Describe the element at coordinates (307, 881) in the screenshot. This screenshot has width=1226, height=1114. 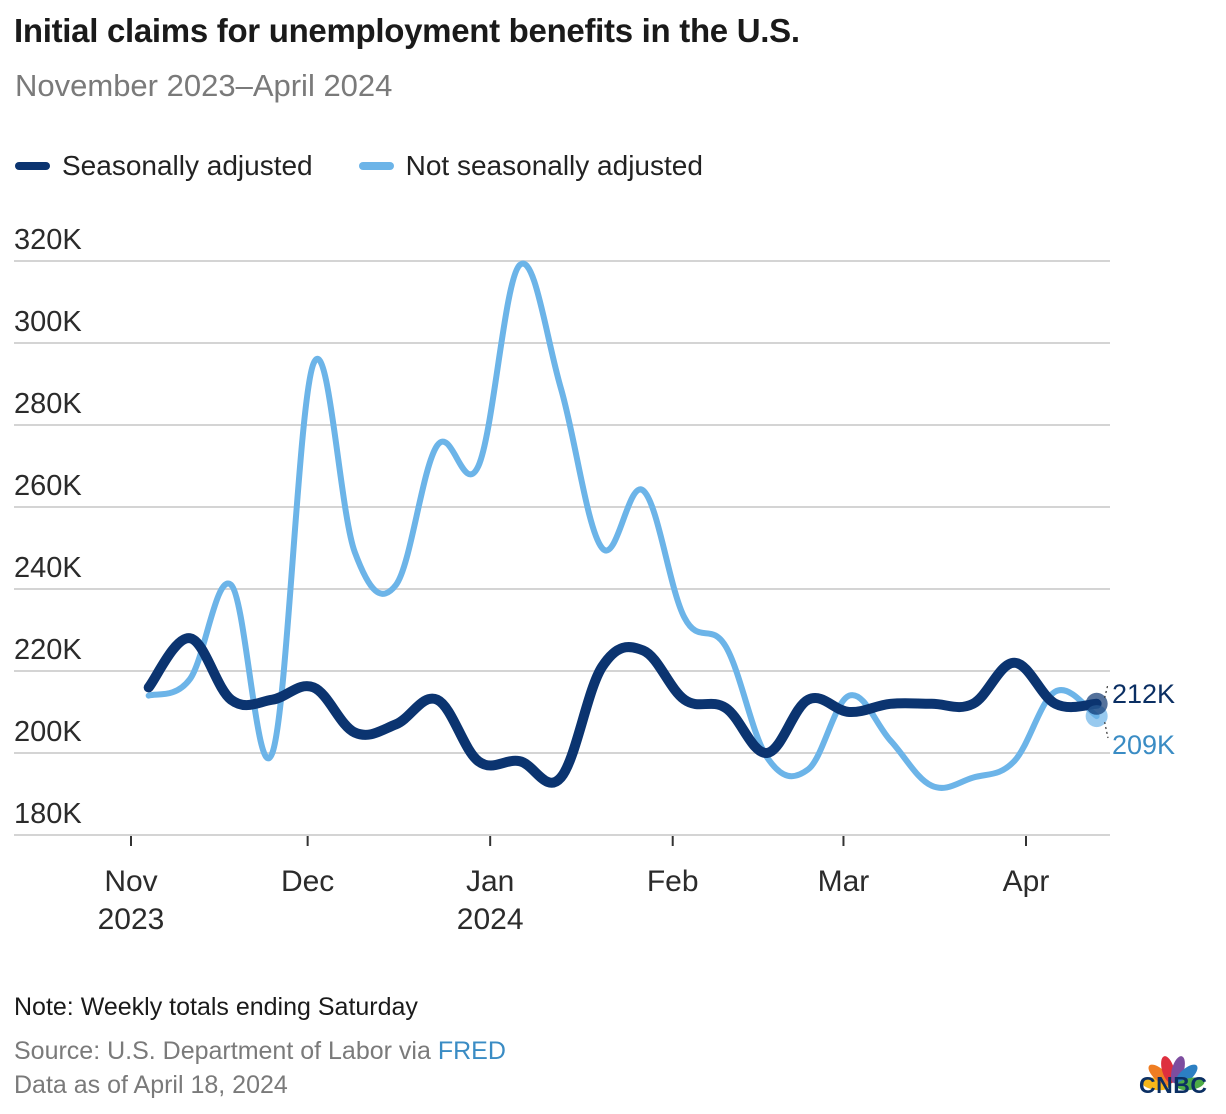
I see `x-tick-label: Dec` at that location.